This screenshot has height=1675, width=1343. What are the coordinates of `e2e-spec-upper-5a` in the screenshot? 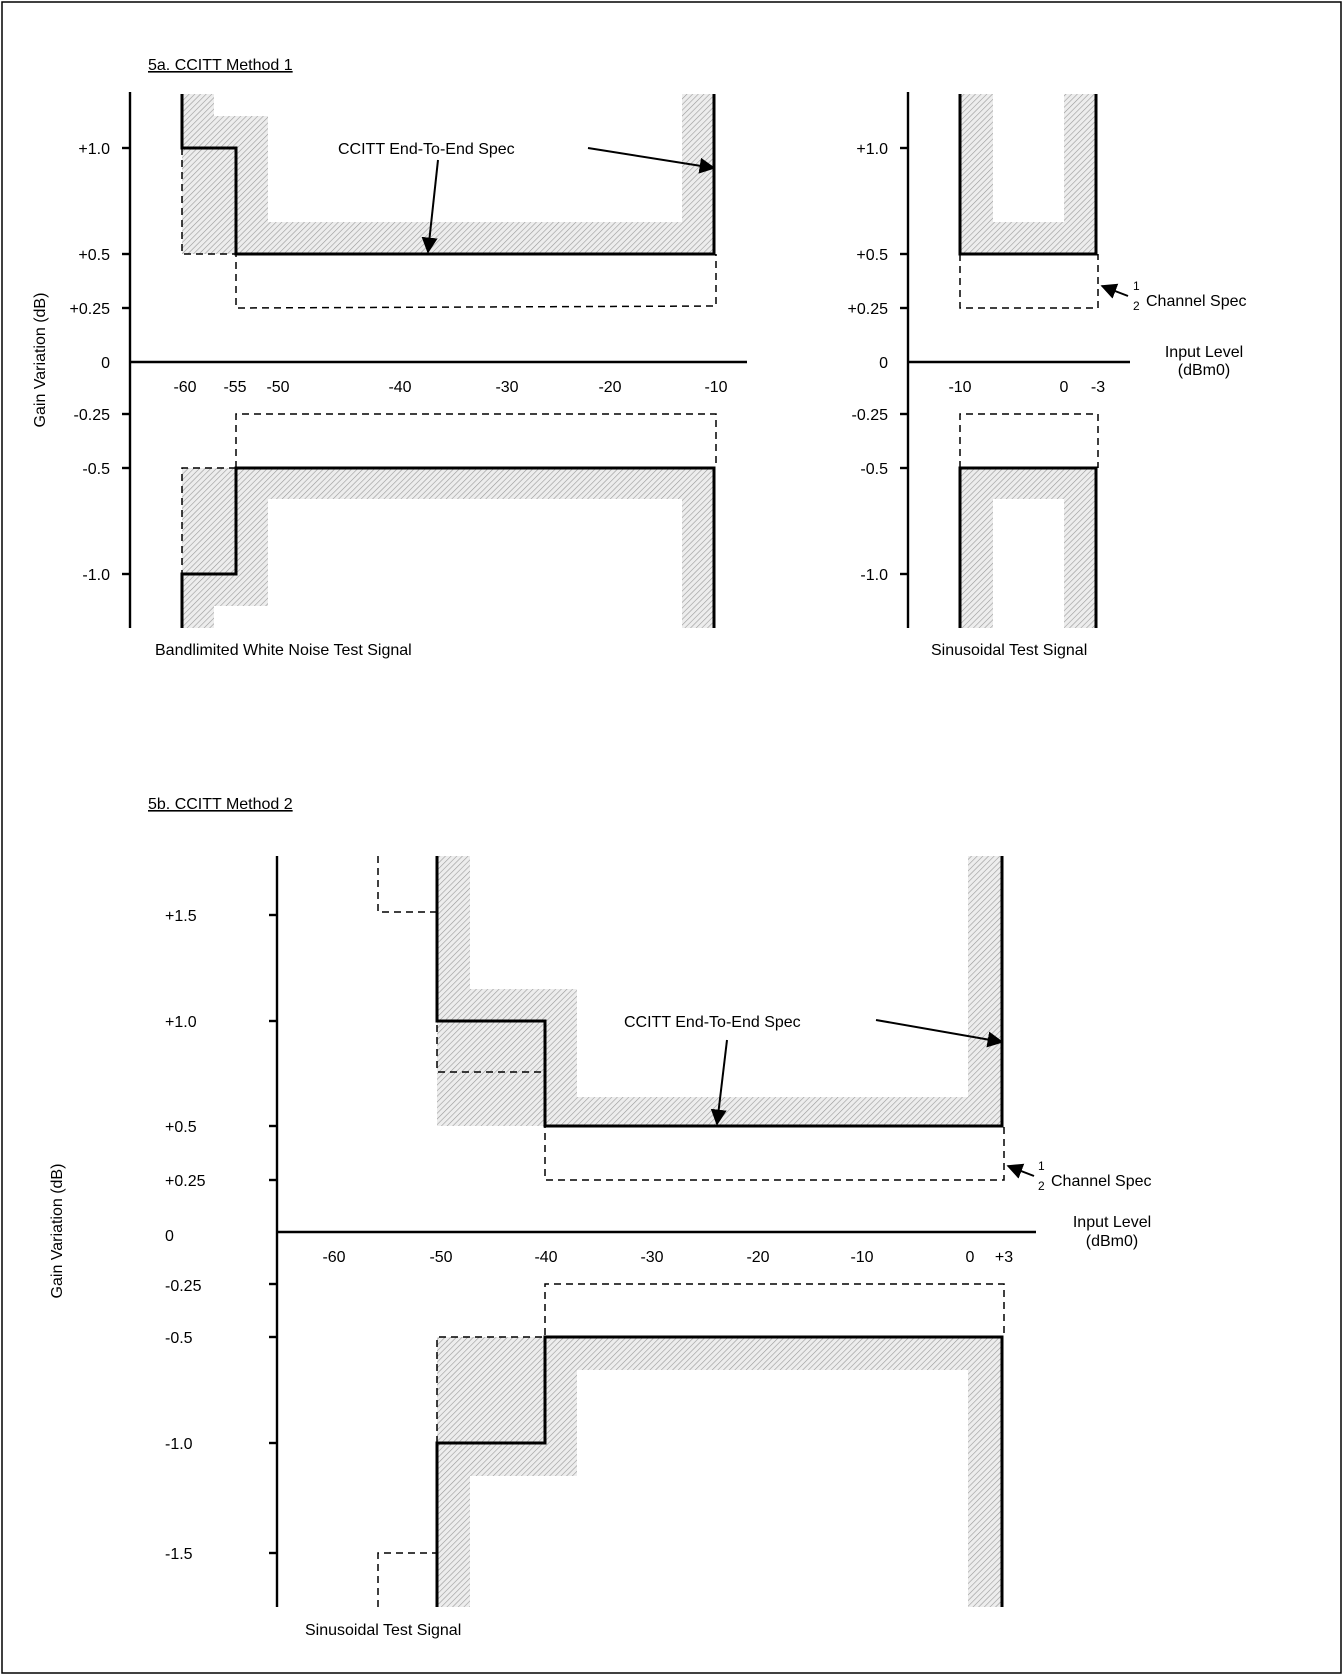 It's located at (448, 175).